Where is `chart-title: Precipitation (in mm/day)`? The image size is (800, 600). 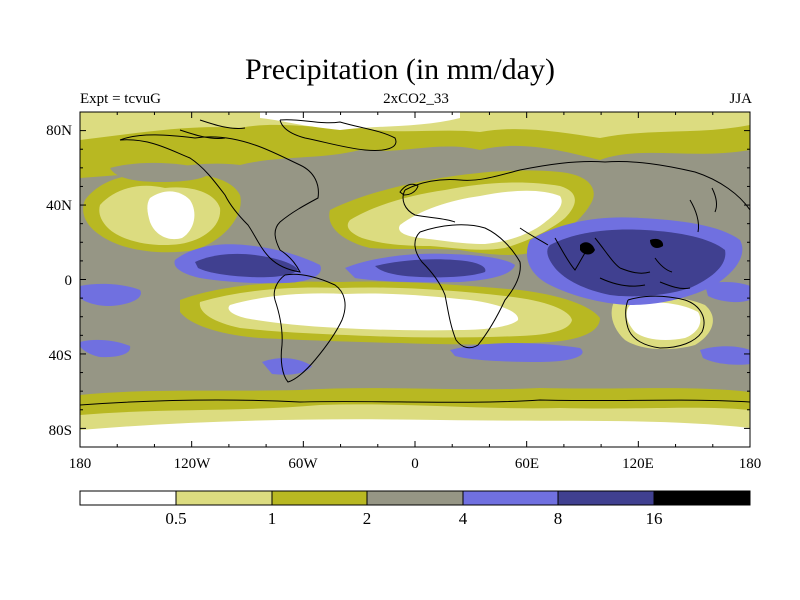 chart-title: Precipitation (in mm/day) is located at coordinates (400, 69).